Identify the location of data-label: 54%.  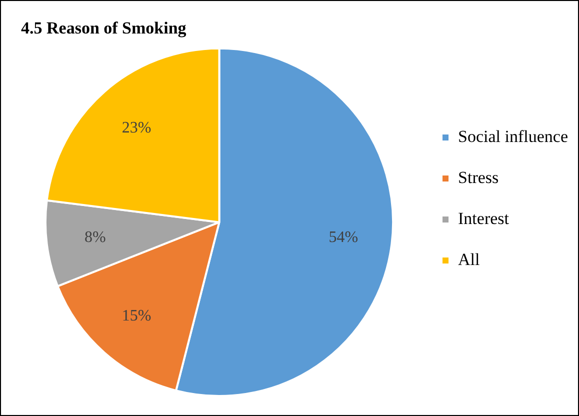
(343, 237).